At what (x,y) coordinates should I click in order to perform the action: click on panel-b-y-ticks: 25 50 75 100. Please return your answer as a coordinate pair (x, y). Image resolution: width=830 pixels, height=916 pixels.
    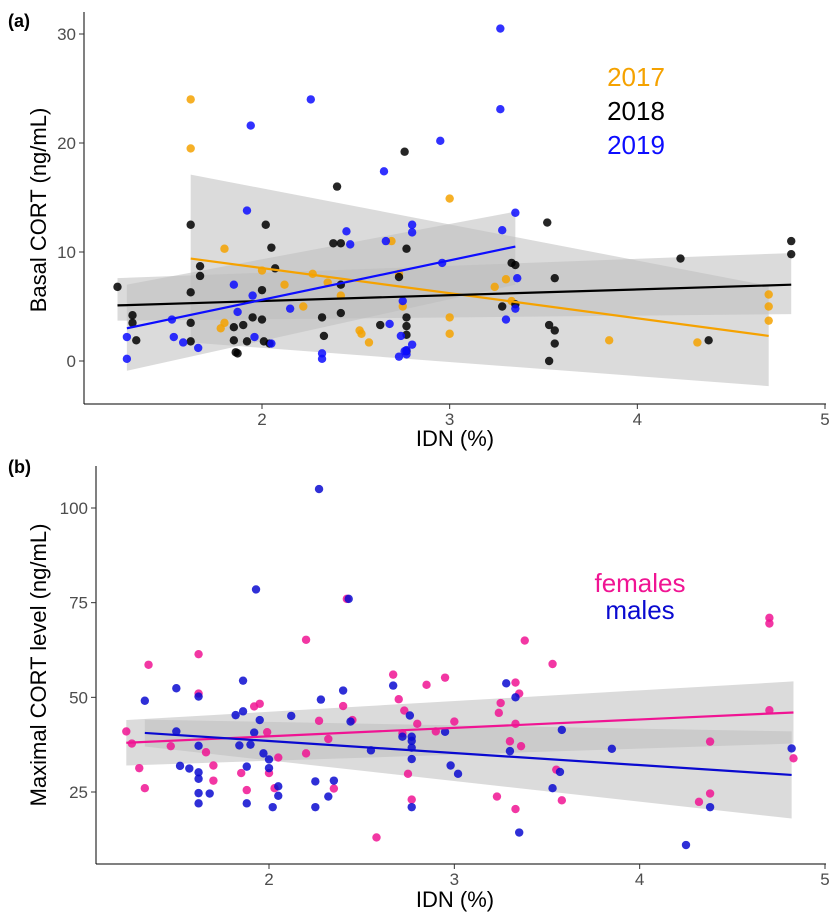
    Looking at the image, I should click on (78, 650).